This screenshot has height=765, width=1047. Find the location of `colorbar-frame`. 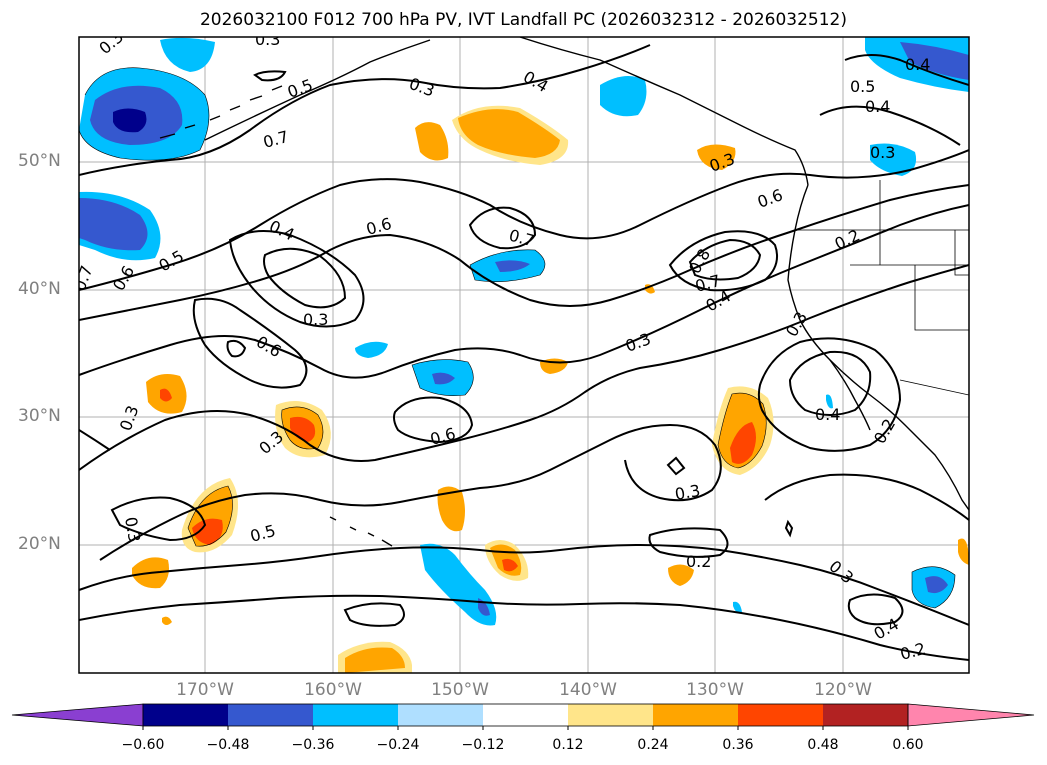

colorbar-frame is located at coordinates (525, 715).